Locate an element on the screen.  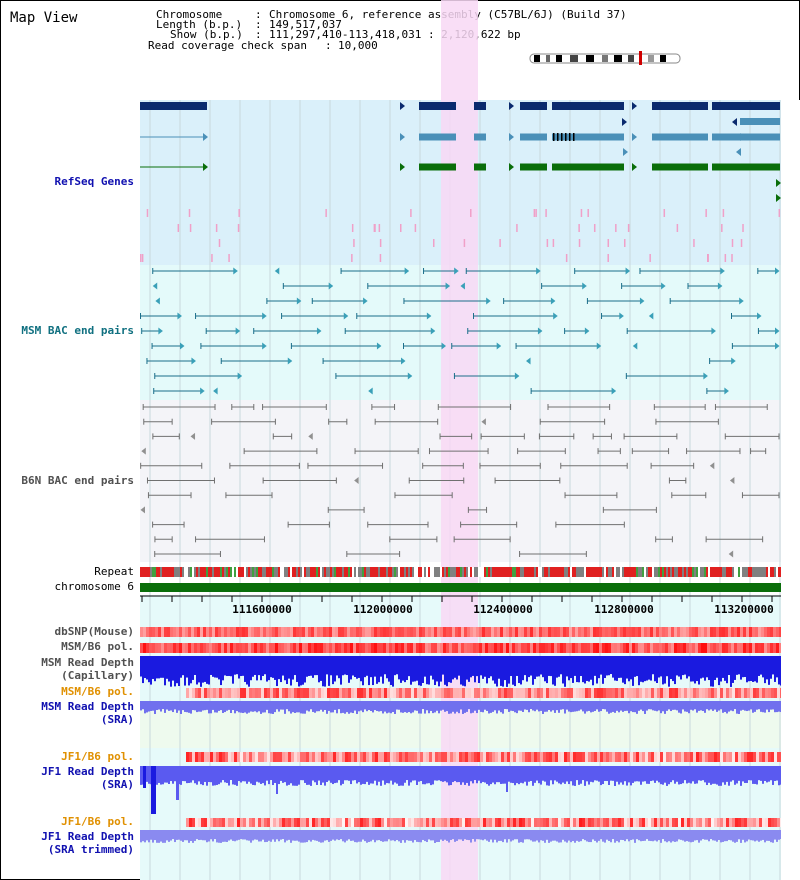
msm-bac-label: MSM BAC end pairs is located at coordinates (77, 330).